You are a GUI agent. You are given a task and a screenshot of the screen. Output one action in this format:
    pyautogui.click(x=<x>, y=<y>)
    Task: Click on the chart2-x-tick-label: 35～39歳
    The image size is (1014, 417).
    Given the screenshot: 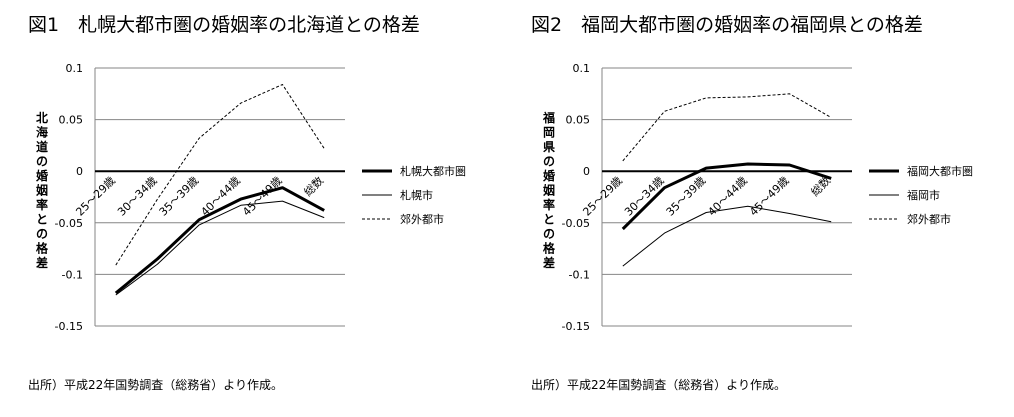 What is the action you would take?
    pyautogui.click(x=686, y=196)
    